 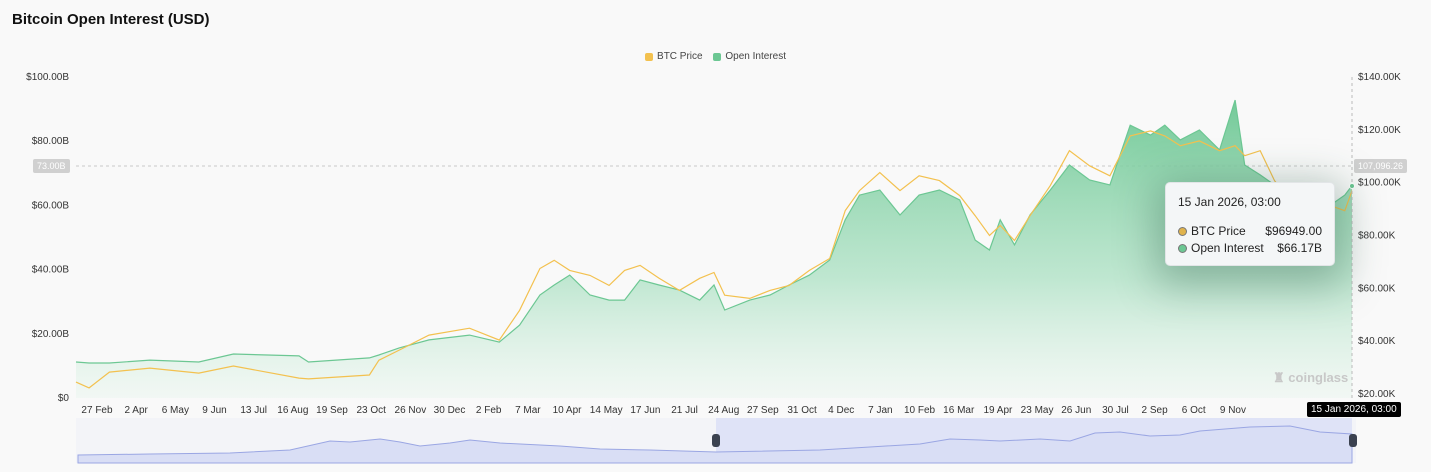 I want to click on x-tick-label: 10 Feb, so click(x=920, y=410).